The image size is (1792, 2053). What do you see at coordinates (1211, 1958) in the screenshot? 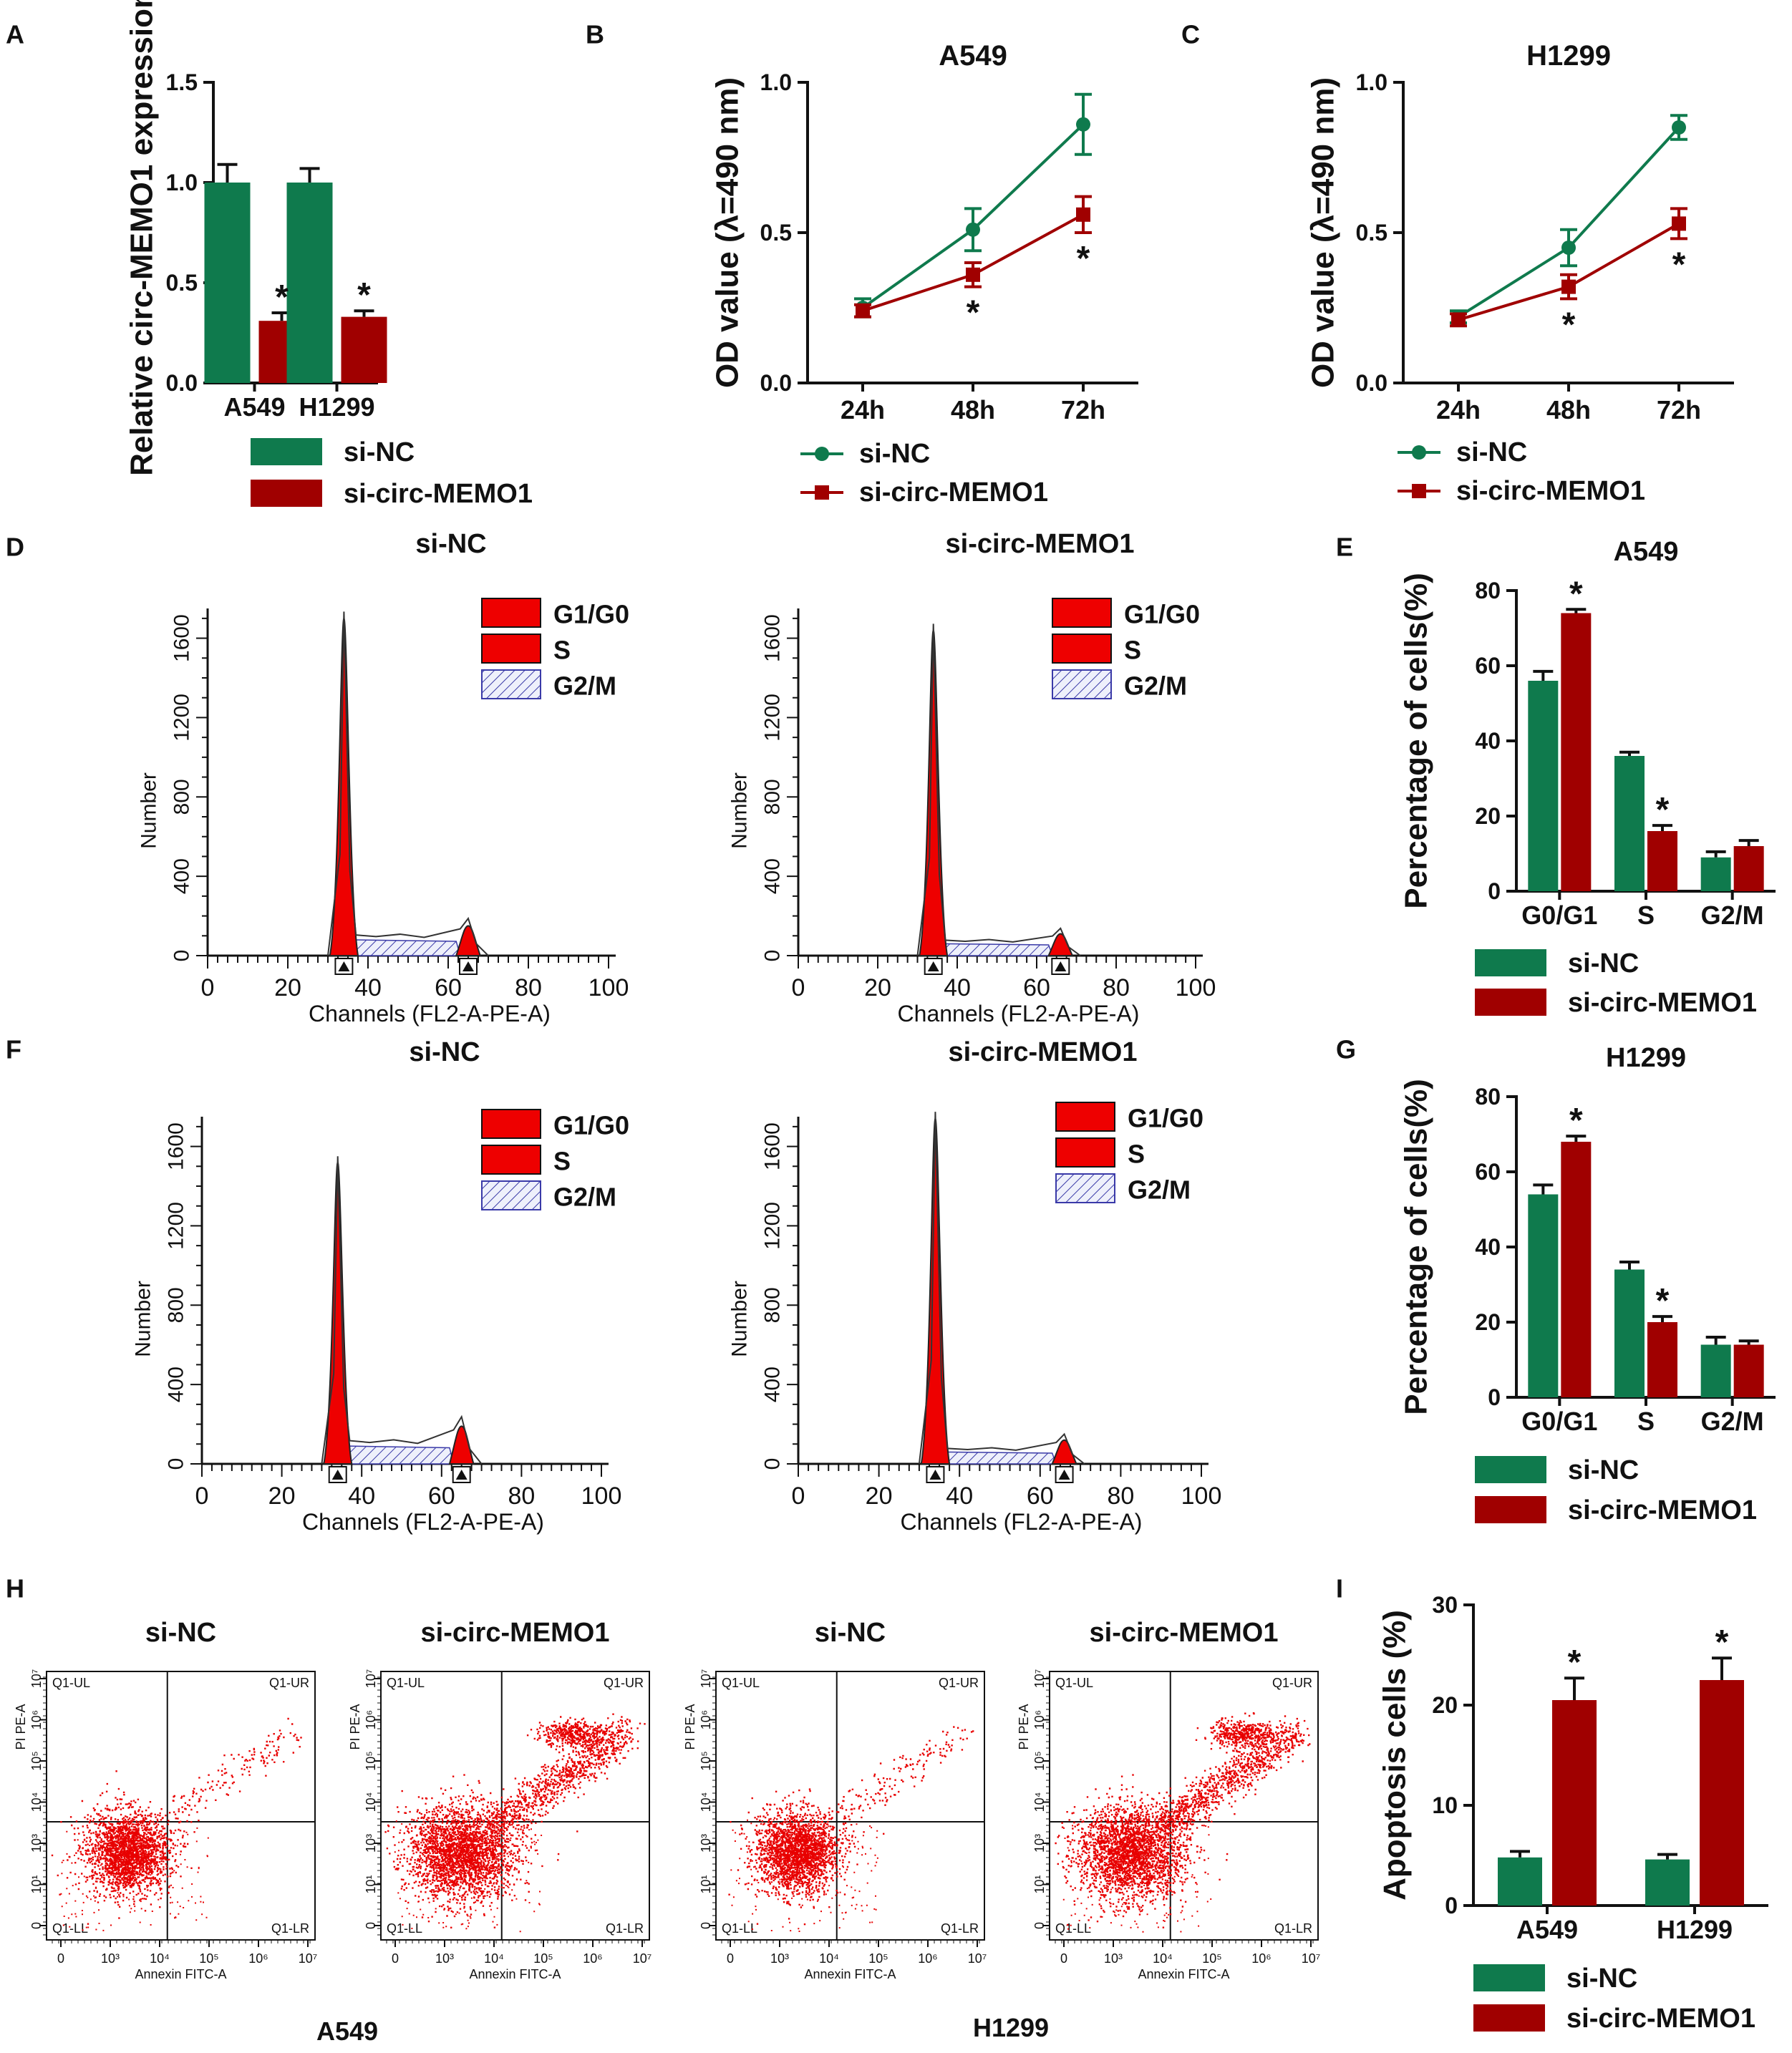
I see `x-tick-label: 10⁵` at bounding box center [1211, 1958].